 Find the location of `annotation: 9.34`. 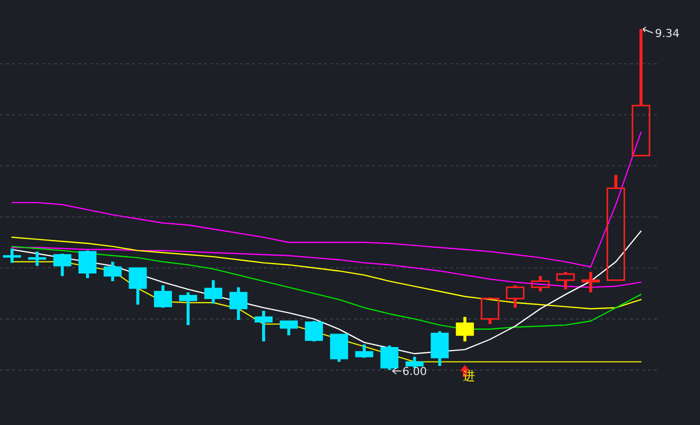

annotation: 9.34 is located at coordinates (667, 33).